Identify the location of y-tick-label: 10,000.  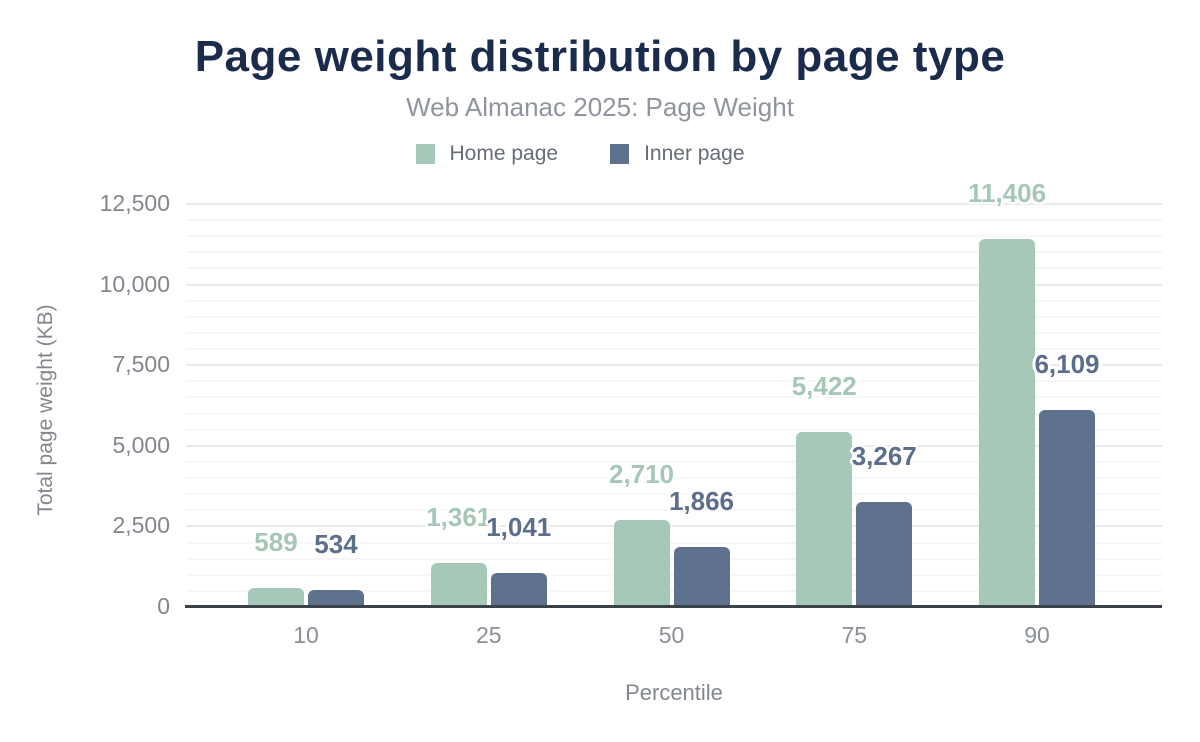
(134, 283).